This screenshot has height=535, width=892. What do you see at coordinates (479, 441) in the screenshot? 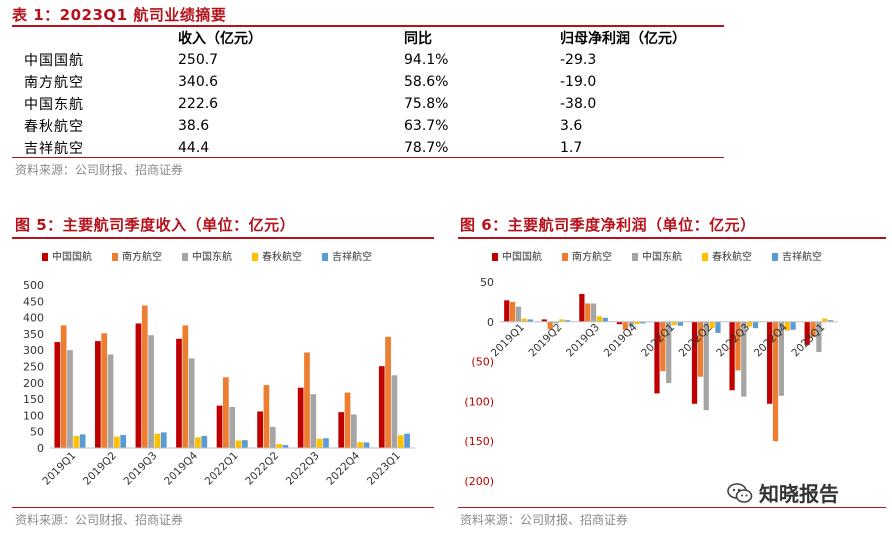
I see `y-tick-label: (150)` at bounding box center [479, 441].